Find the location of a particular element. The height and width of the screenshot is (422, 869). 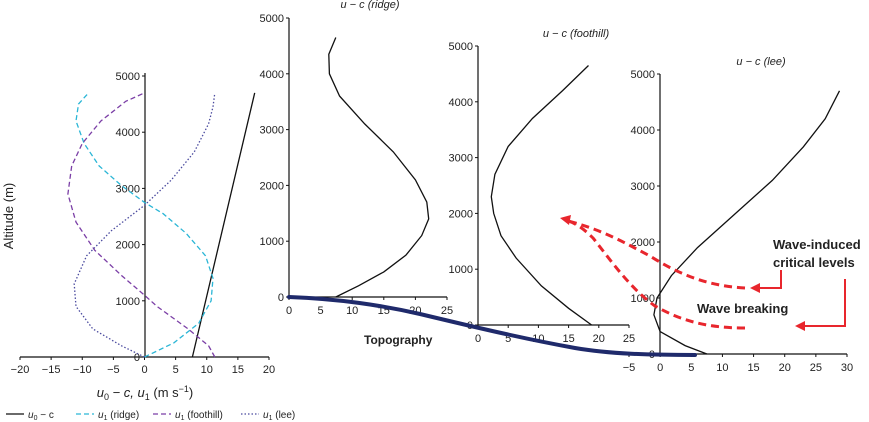

series-line-u1-ridge- is located at coordinates (144, 225).